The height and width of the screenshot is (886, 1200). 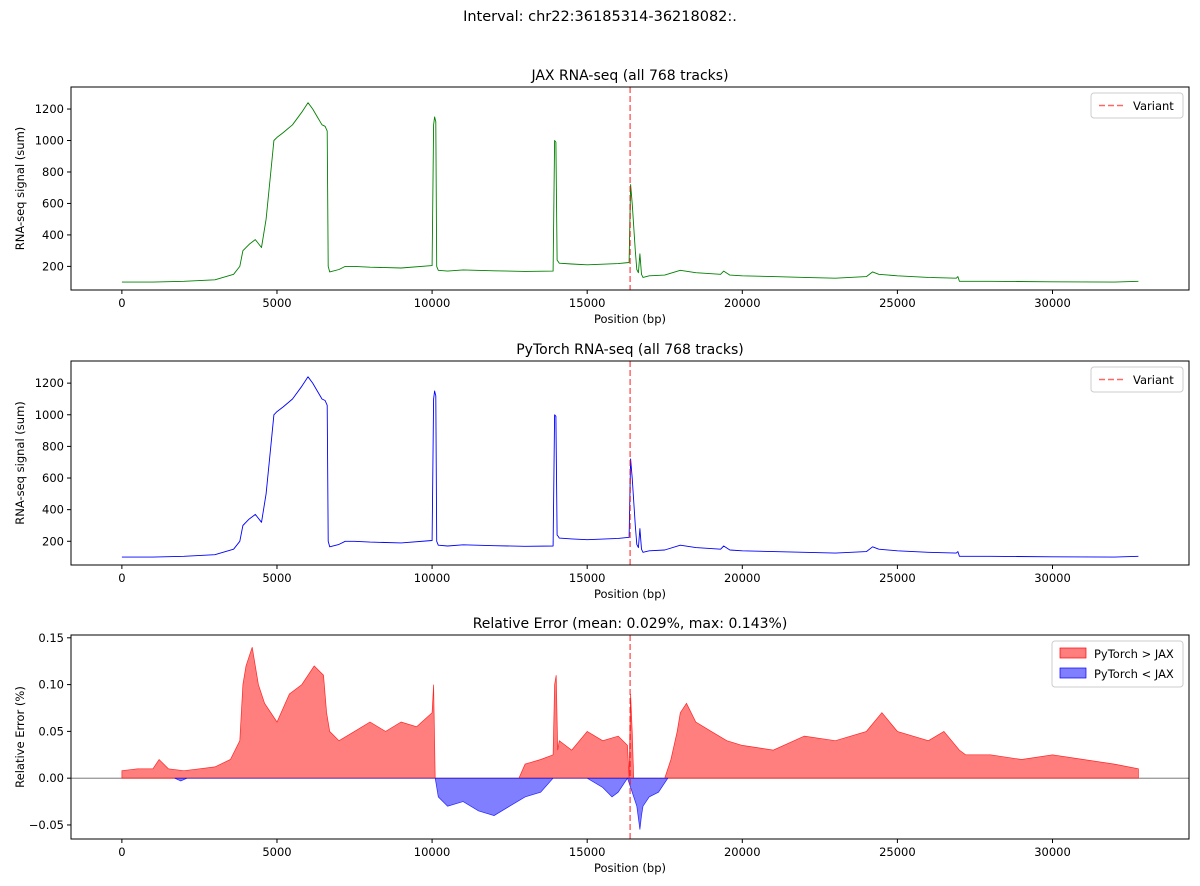 What do you see at coordinates (46, 825) in the screenshot?
I see `y-tick-label: −0.05` at bounding box center [46, 825].